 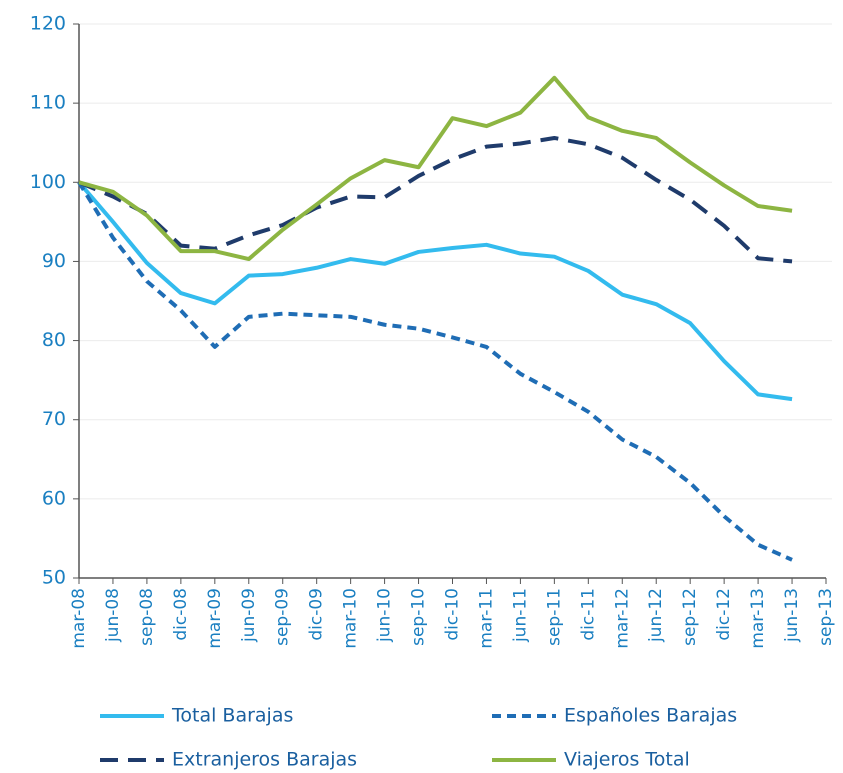 What do you see at coordinates (826, 617) in the screenshot?
I see `x-tick-label: sep-13` at bounding box center [826, 617].